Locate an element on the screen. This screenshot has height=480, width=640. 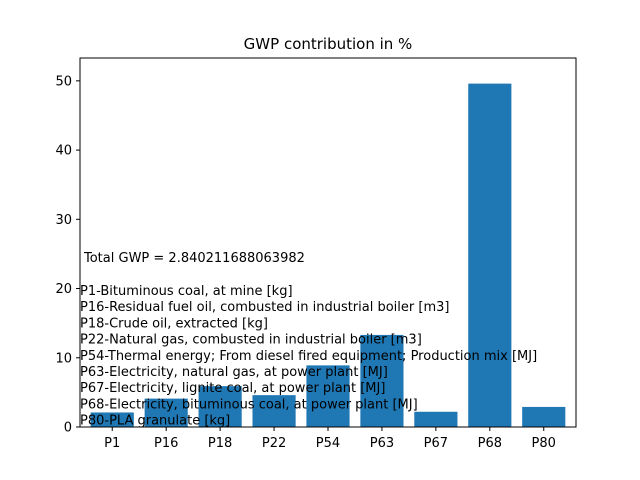
x-tick-label-p63: P63 is located at coordinates (382, 443).